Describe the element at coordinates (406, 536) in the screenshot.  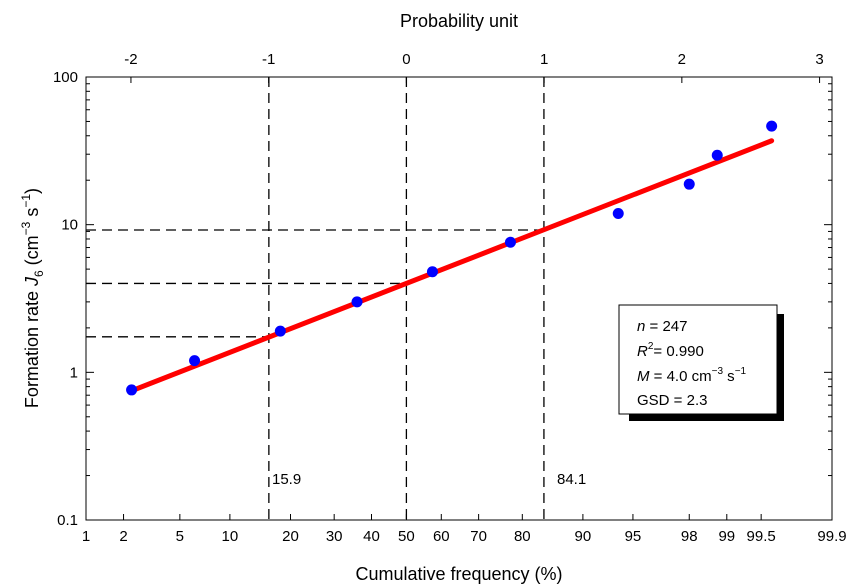
I see `x-tick-label: 50` at that location.